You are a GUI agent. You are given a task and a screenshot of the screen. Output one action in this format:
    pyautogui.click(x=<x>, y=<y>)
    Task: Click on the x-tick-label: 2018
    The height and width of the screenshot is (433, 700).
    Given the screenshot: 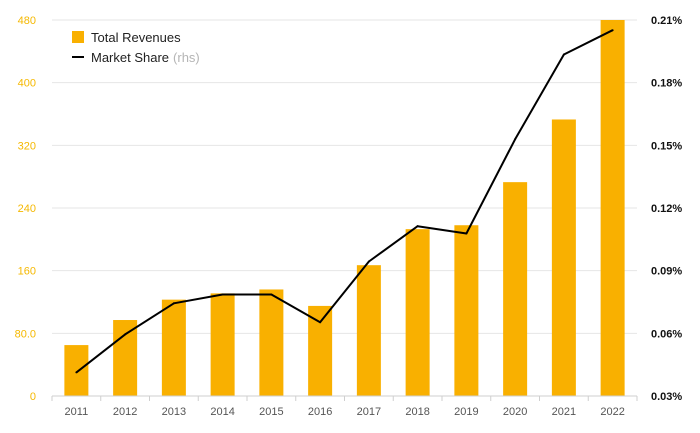 What is the action you would take?
    pyautogui.click(x=417, y=412)
    